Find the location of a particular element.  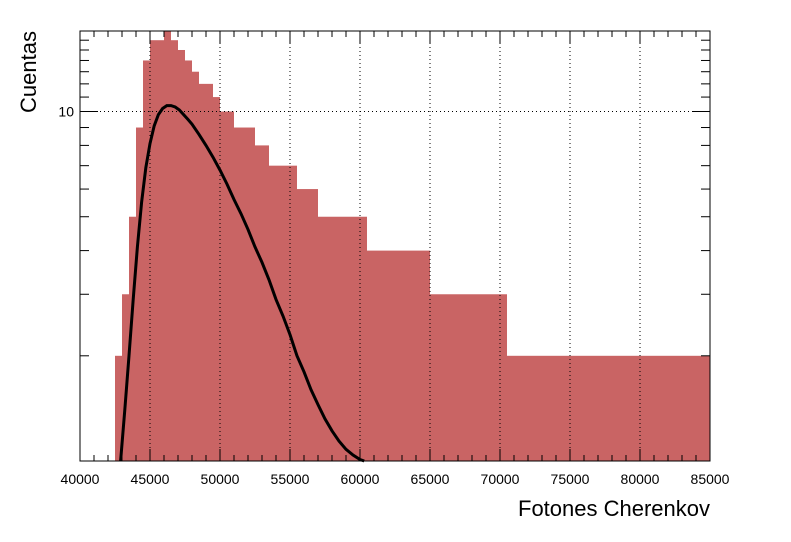

x-tick-label: 55000 is located at coordinates (290, 479).